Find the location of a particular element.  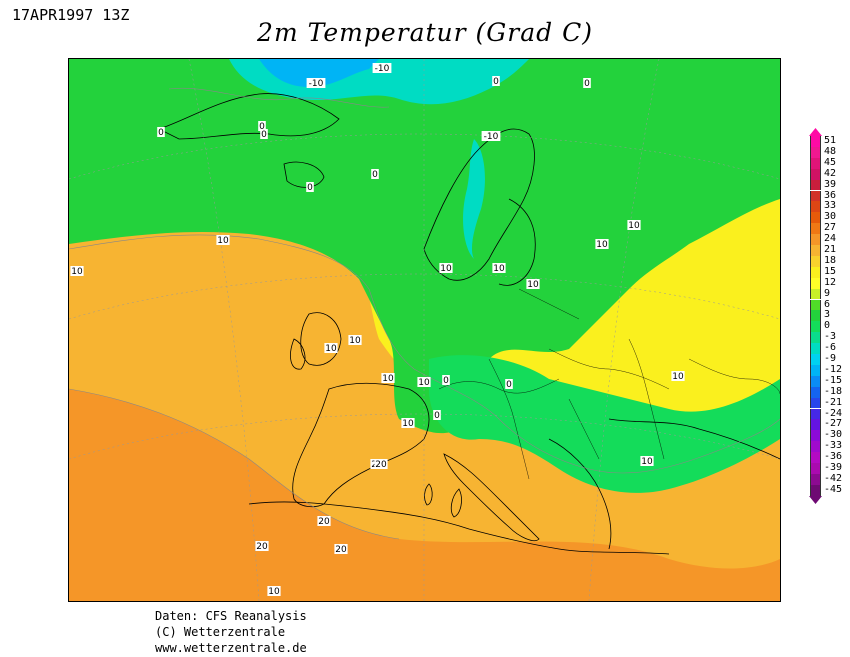

legend-label: 51 is located at coordinates (830, 140).